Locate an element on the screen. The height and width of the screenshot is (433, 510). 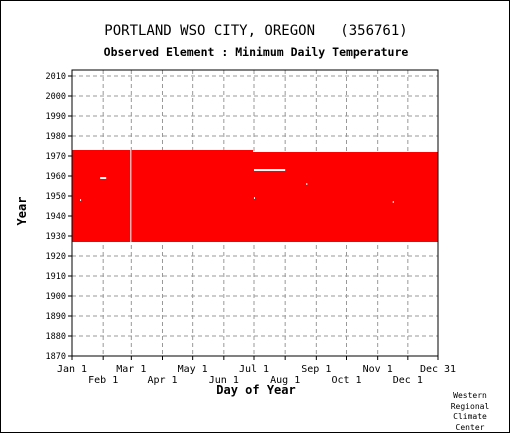
x-tick-label: Apr 1 is located at coordinates (162, 380).